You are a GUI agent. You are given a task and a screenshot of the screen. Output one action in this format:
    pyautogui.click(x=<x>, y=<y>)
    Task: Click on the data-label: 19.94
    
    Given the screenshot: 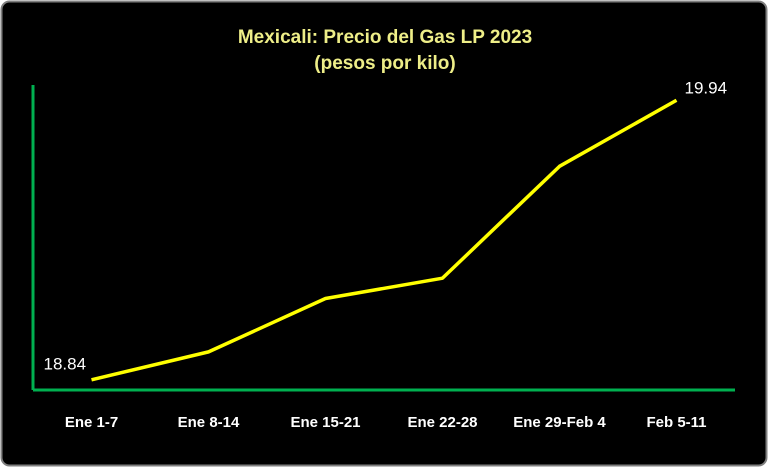 What is the action you would take?
    pyautogui.click(x=706, y=88)
    